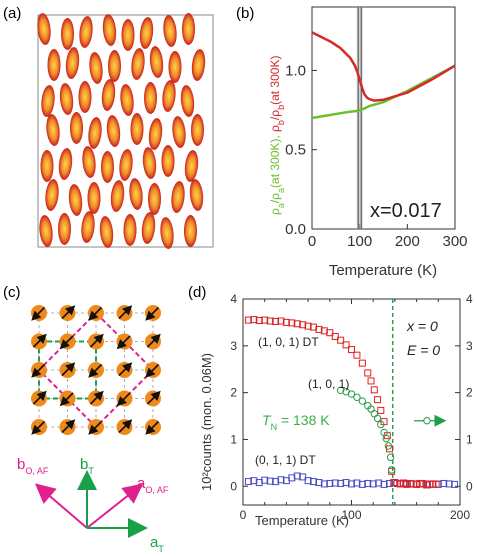 This screenshot has height=556, width=477. Describe the element at coordinates (406, 211) in the screenshot. I see `panel-b-annotation: x=0.017` at that location.